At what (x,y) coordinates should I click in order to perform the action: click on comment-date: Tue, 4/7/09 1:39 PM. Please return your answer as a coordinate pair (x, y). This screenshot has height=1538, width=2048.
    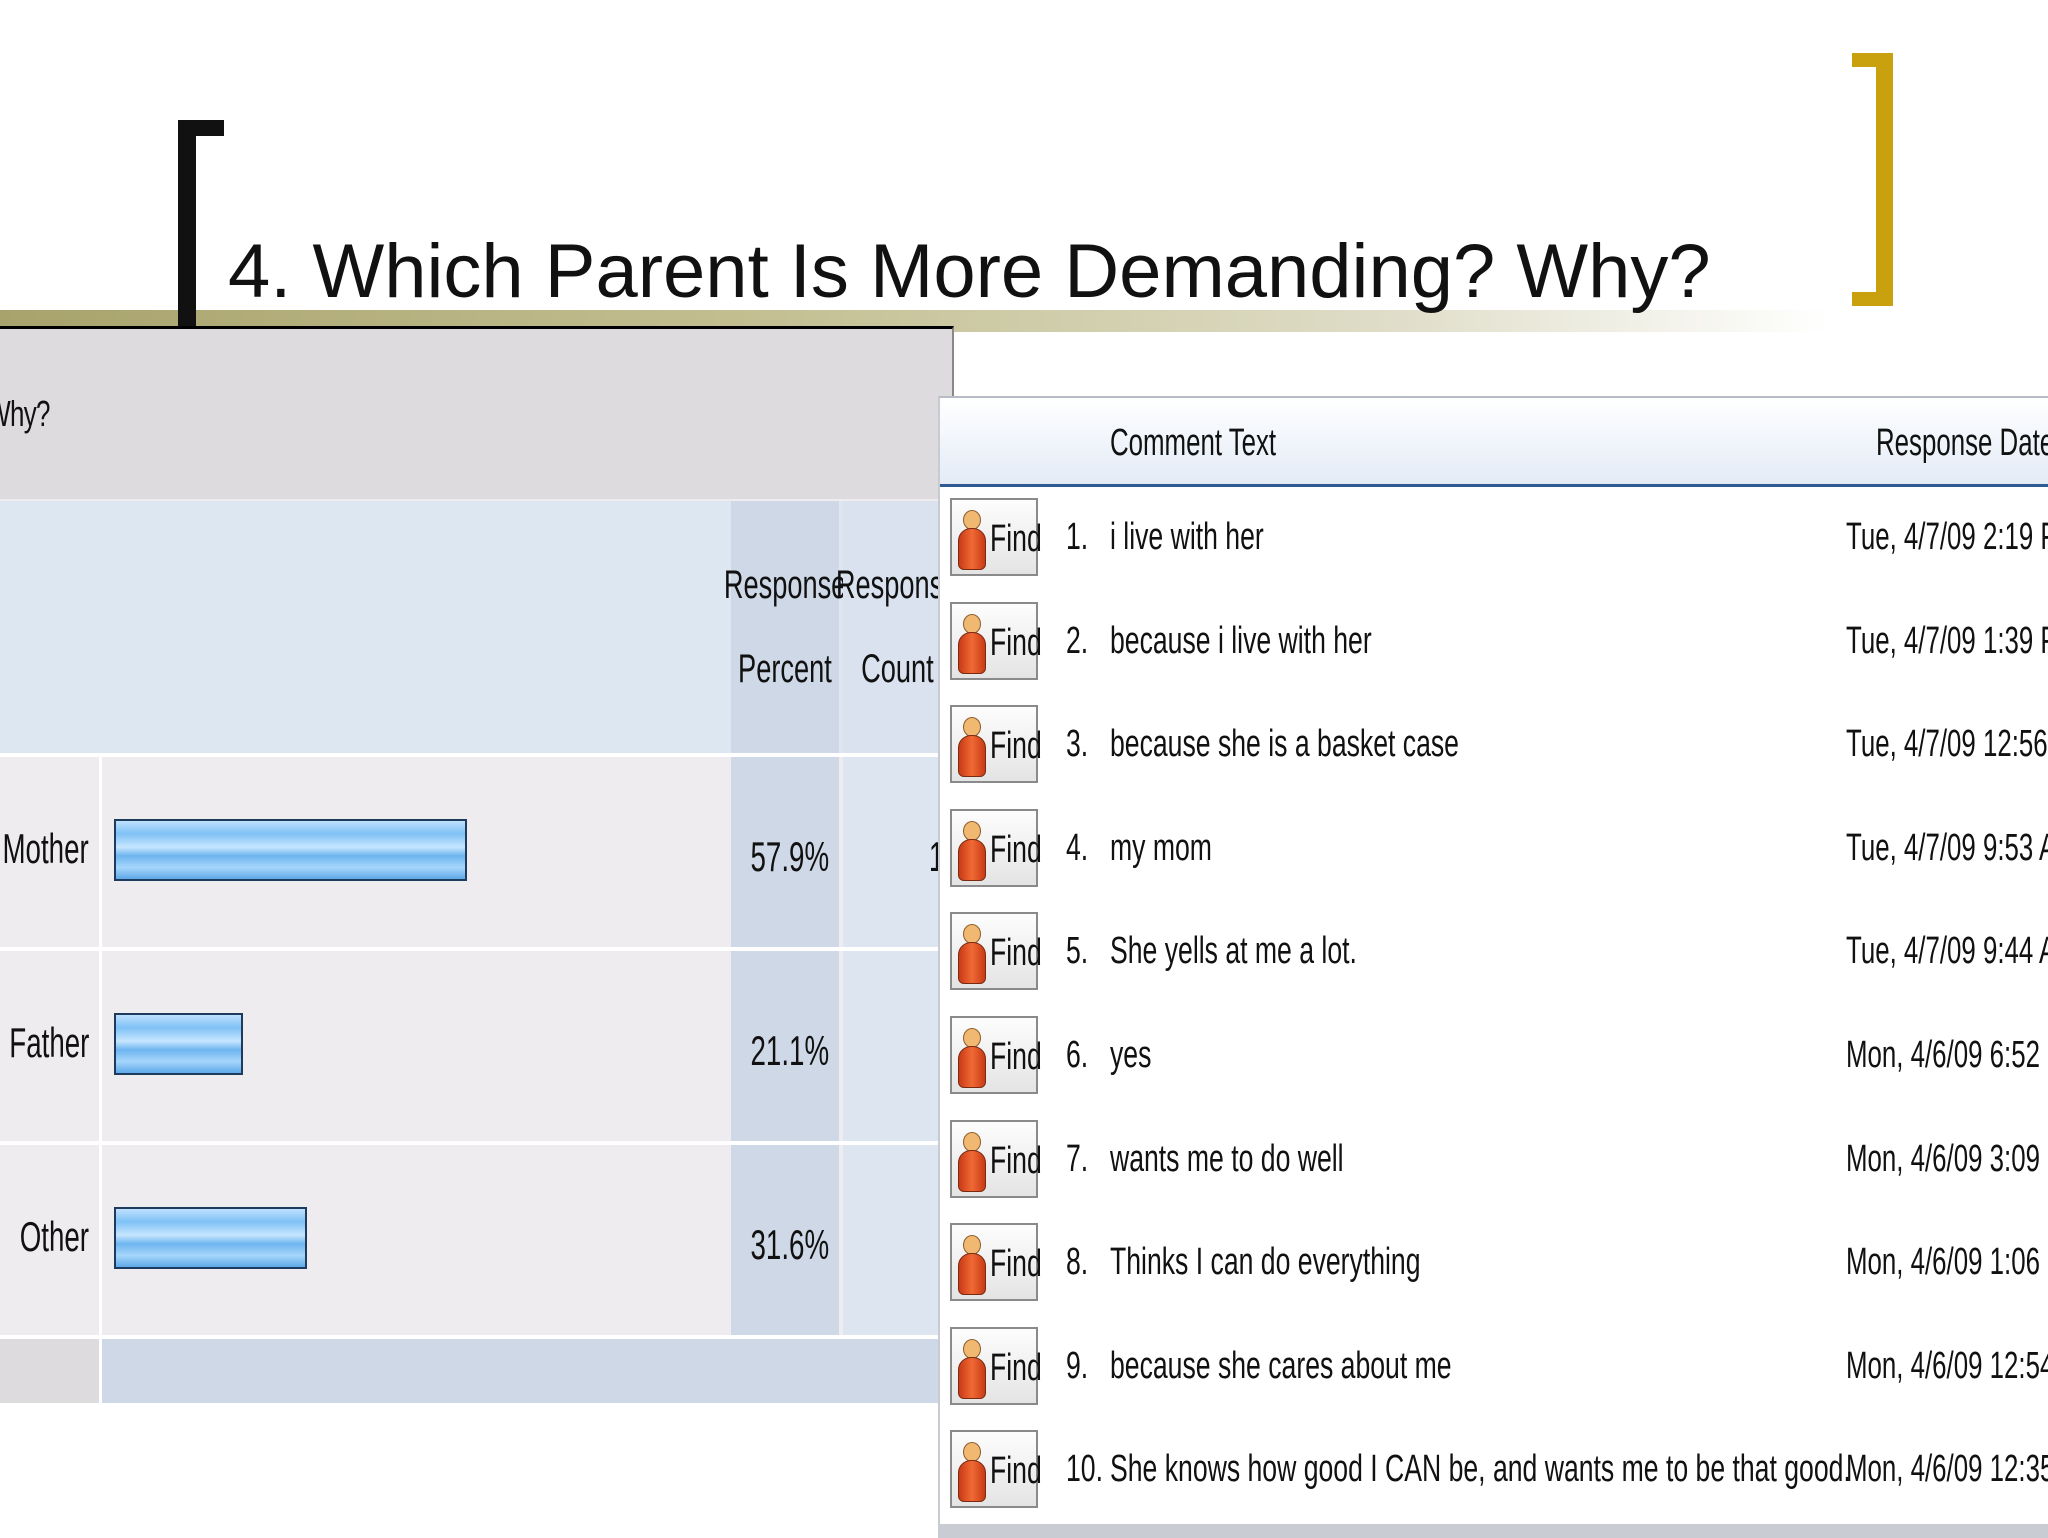
    Looking at the image, I should click on (1947, 640).